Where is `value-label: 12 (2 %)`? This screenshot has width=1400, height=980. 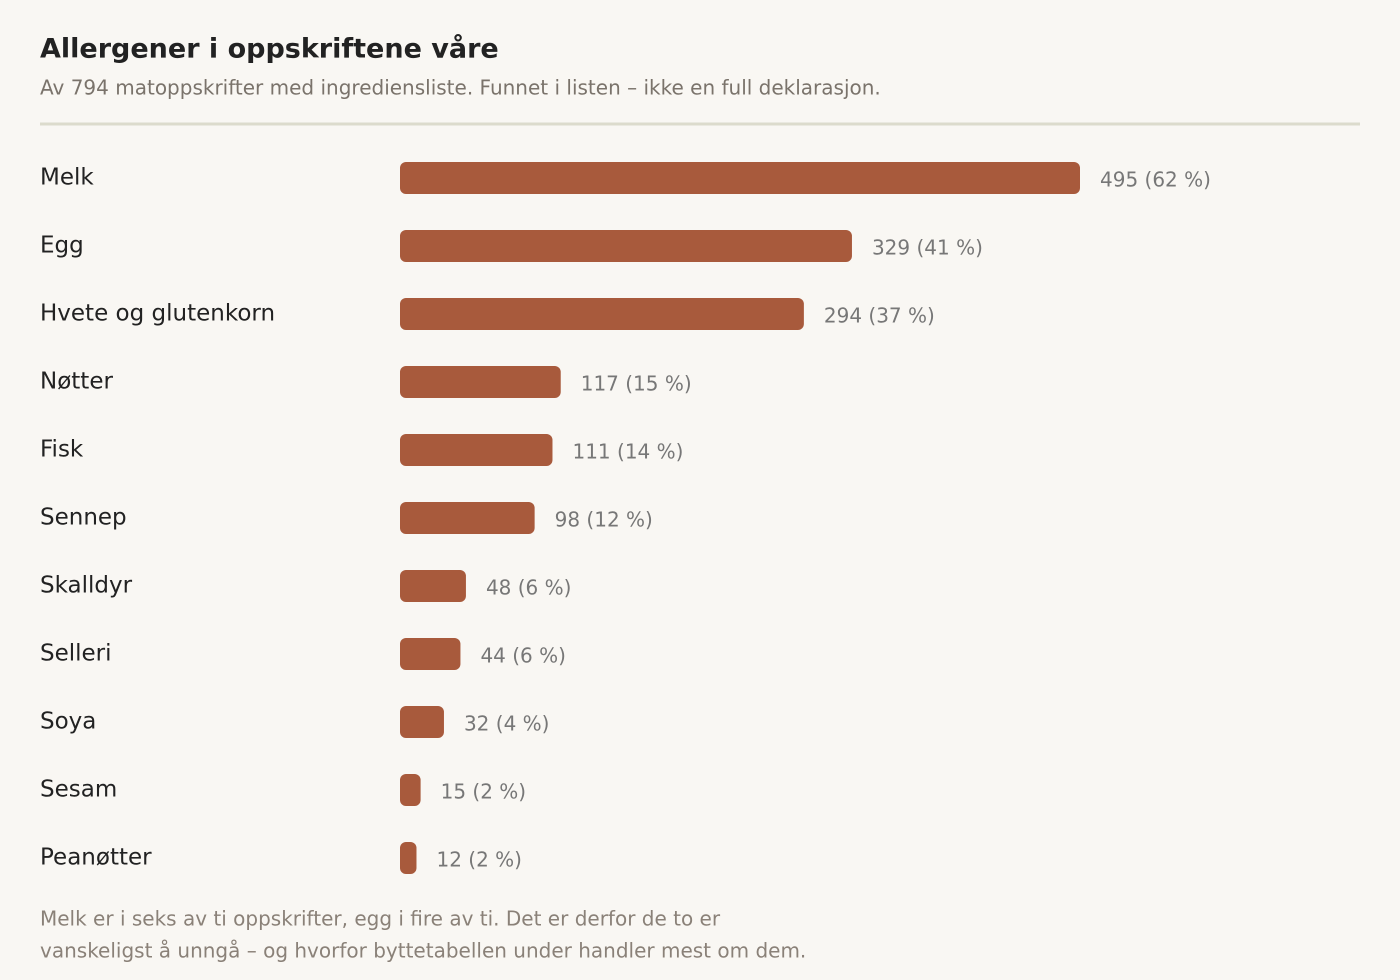 value-label: 12 (2 %) is located at coordinates (479, 860).